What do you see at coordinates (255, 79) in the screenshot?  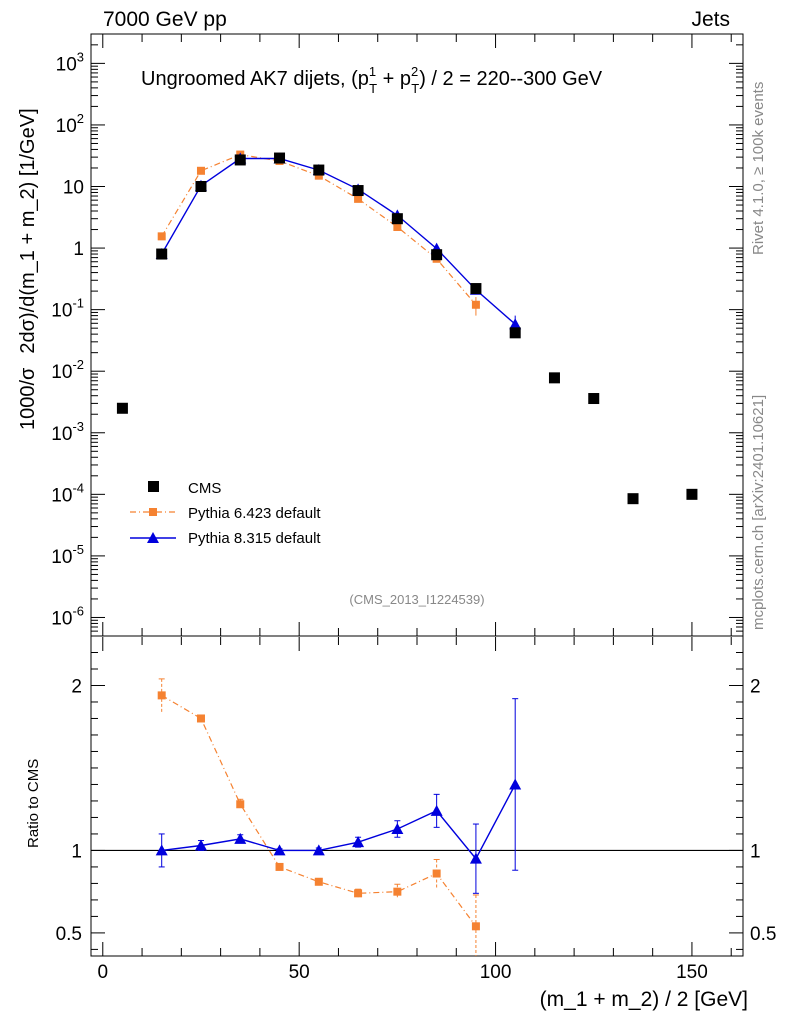 I see `main-title-pre: Ungroomed AK7 dijets, (p` at bounding box center [255, 79].